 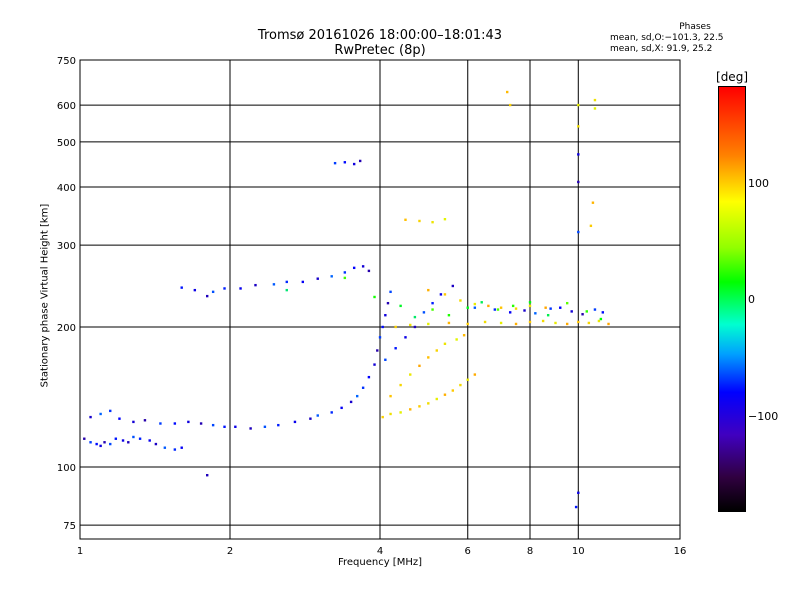 What do you see at coordinates (751, 299) in the screenshot?
I see `colorbar-tick-0: 0` at bounding box center [751, 299].